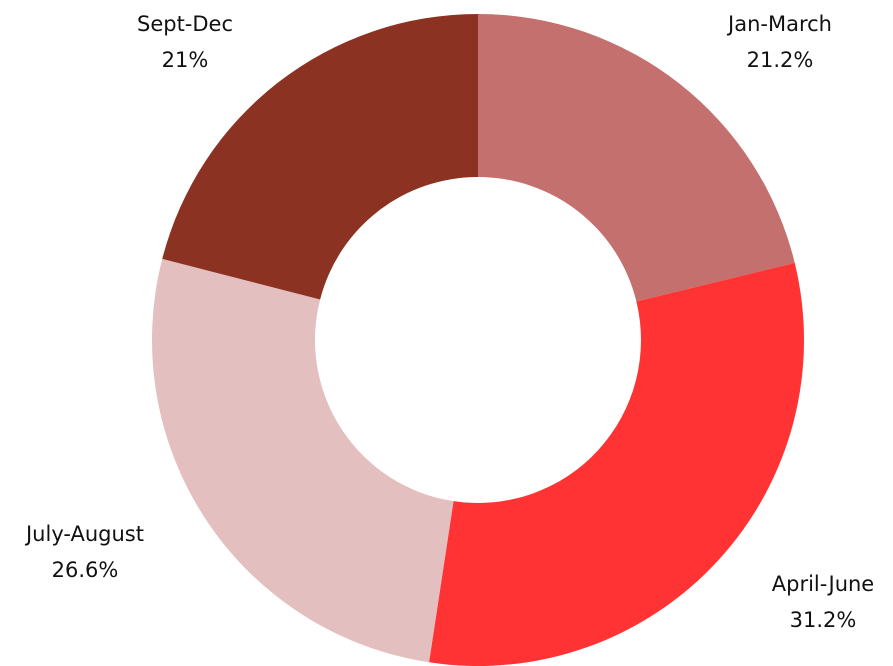  What do you see at coordinates (780, 60) in the screenshot?
I see `slice-value-label: 21.2%` at bounding box center [780, 60].